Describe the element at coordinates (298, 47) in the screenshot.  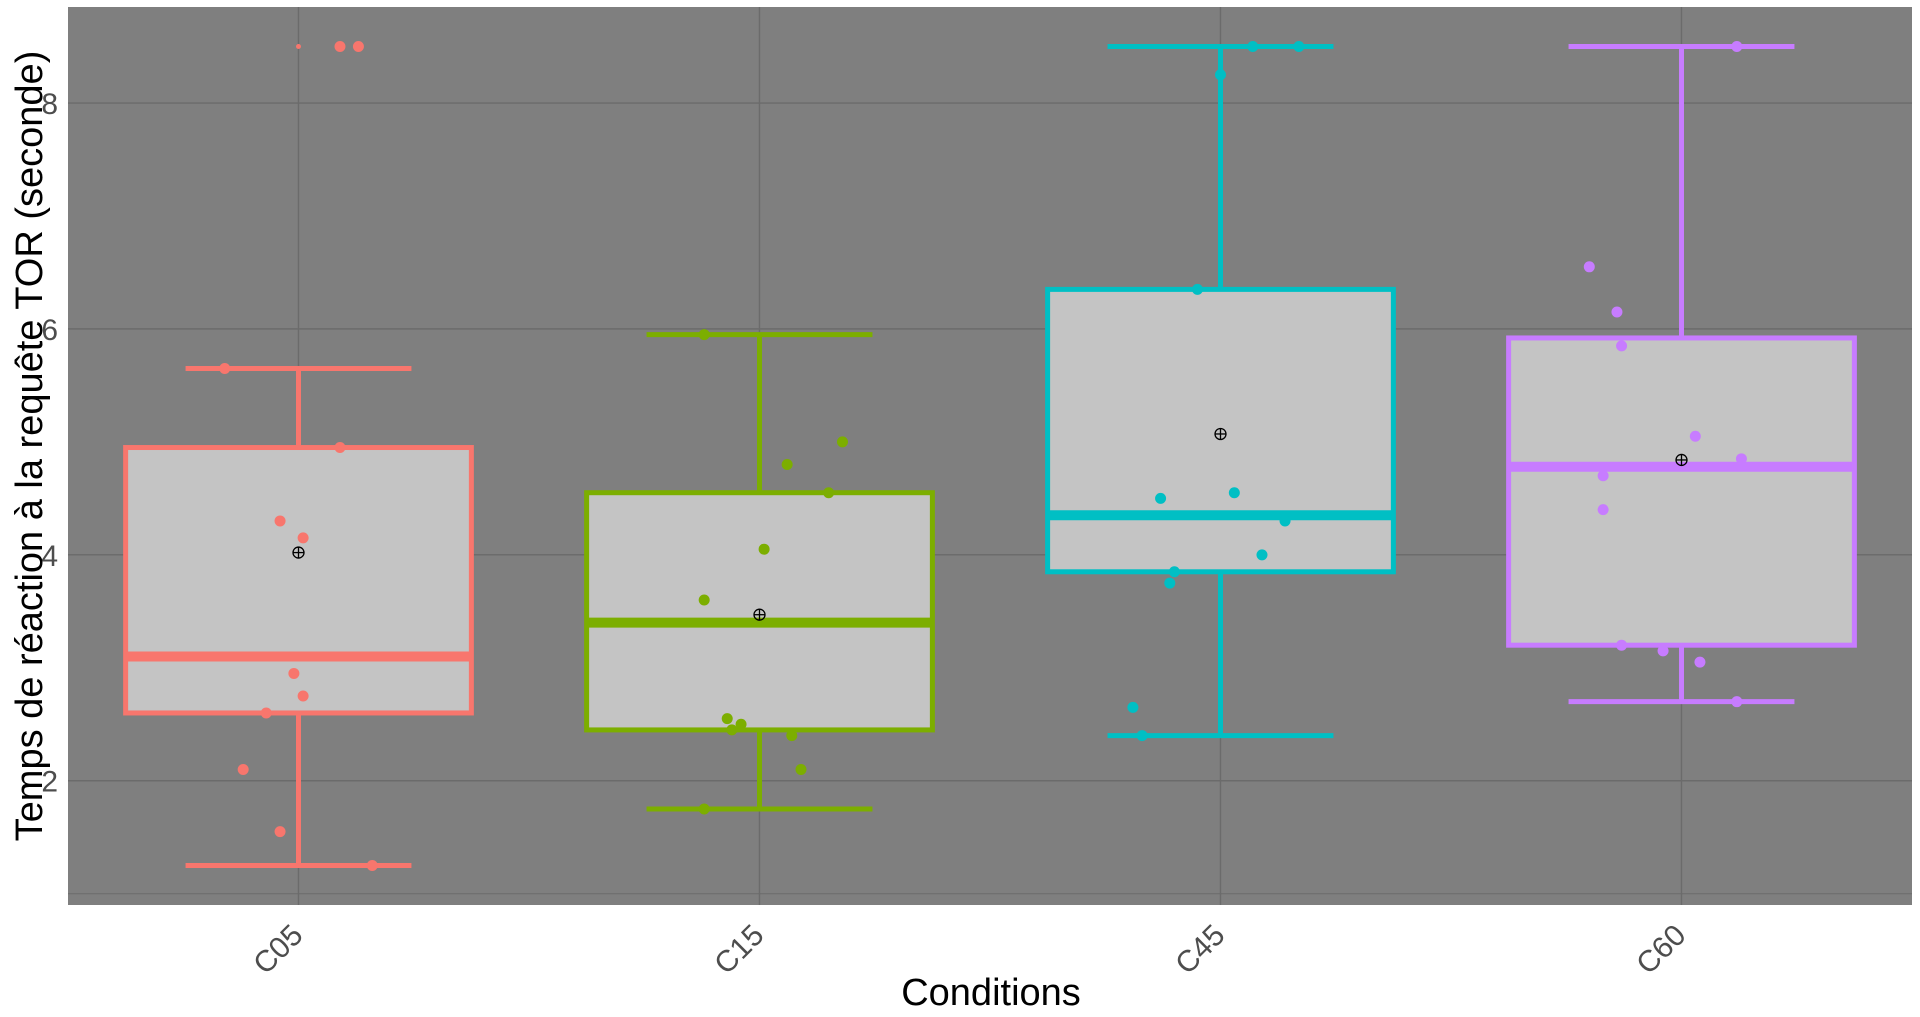
I see `outlier-point` at that location.